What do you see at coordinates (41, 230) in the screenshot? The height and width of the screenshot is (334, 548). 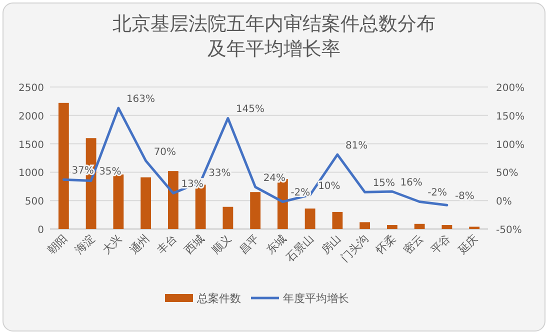 I see `y-tick-label: 0` at bounding box center [41, 230].